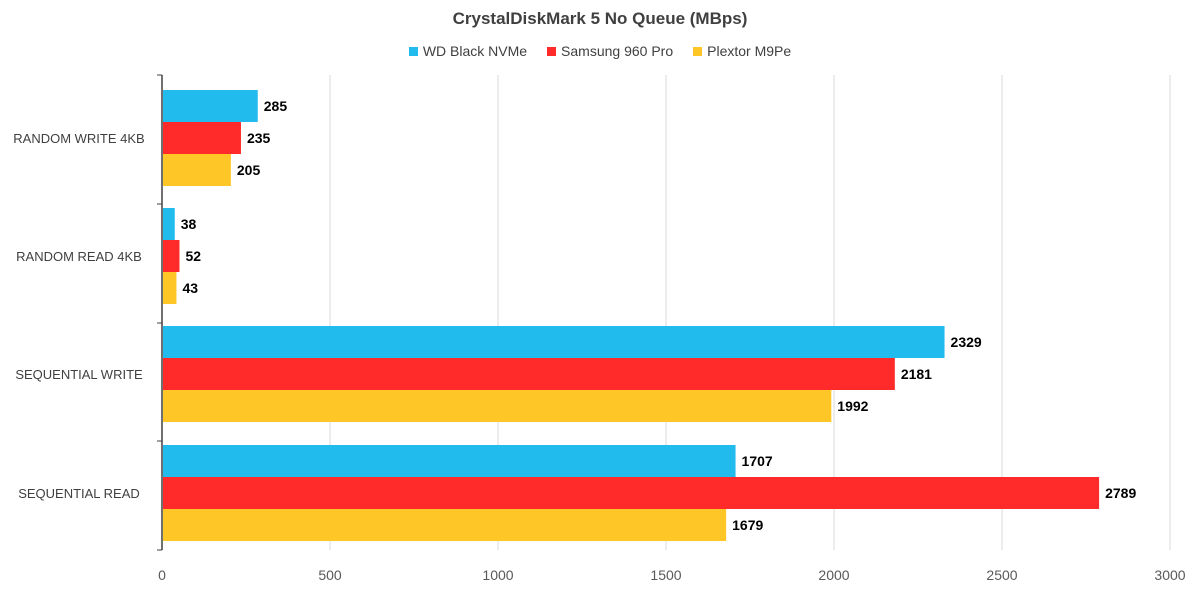 The width and height of the screenshot is (1200, 589). Describe the element at coordinates (497, 575) in the screenshot. I see `x-tick-label: 1000` at that location.